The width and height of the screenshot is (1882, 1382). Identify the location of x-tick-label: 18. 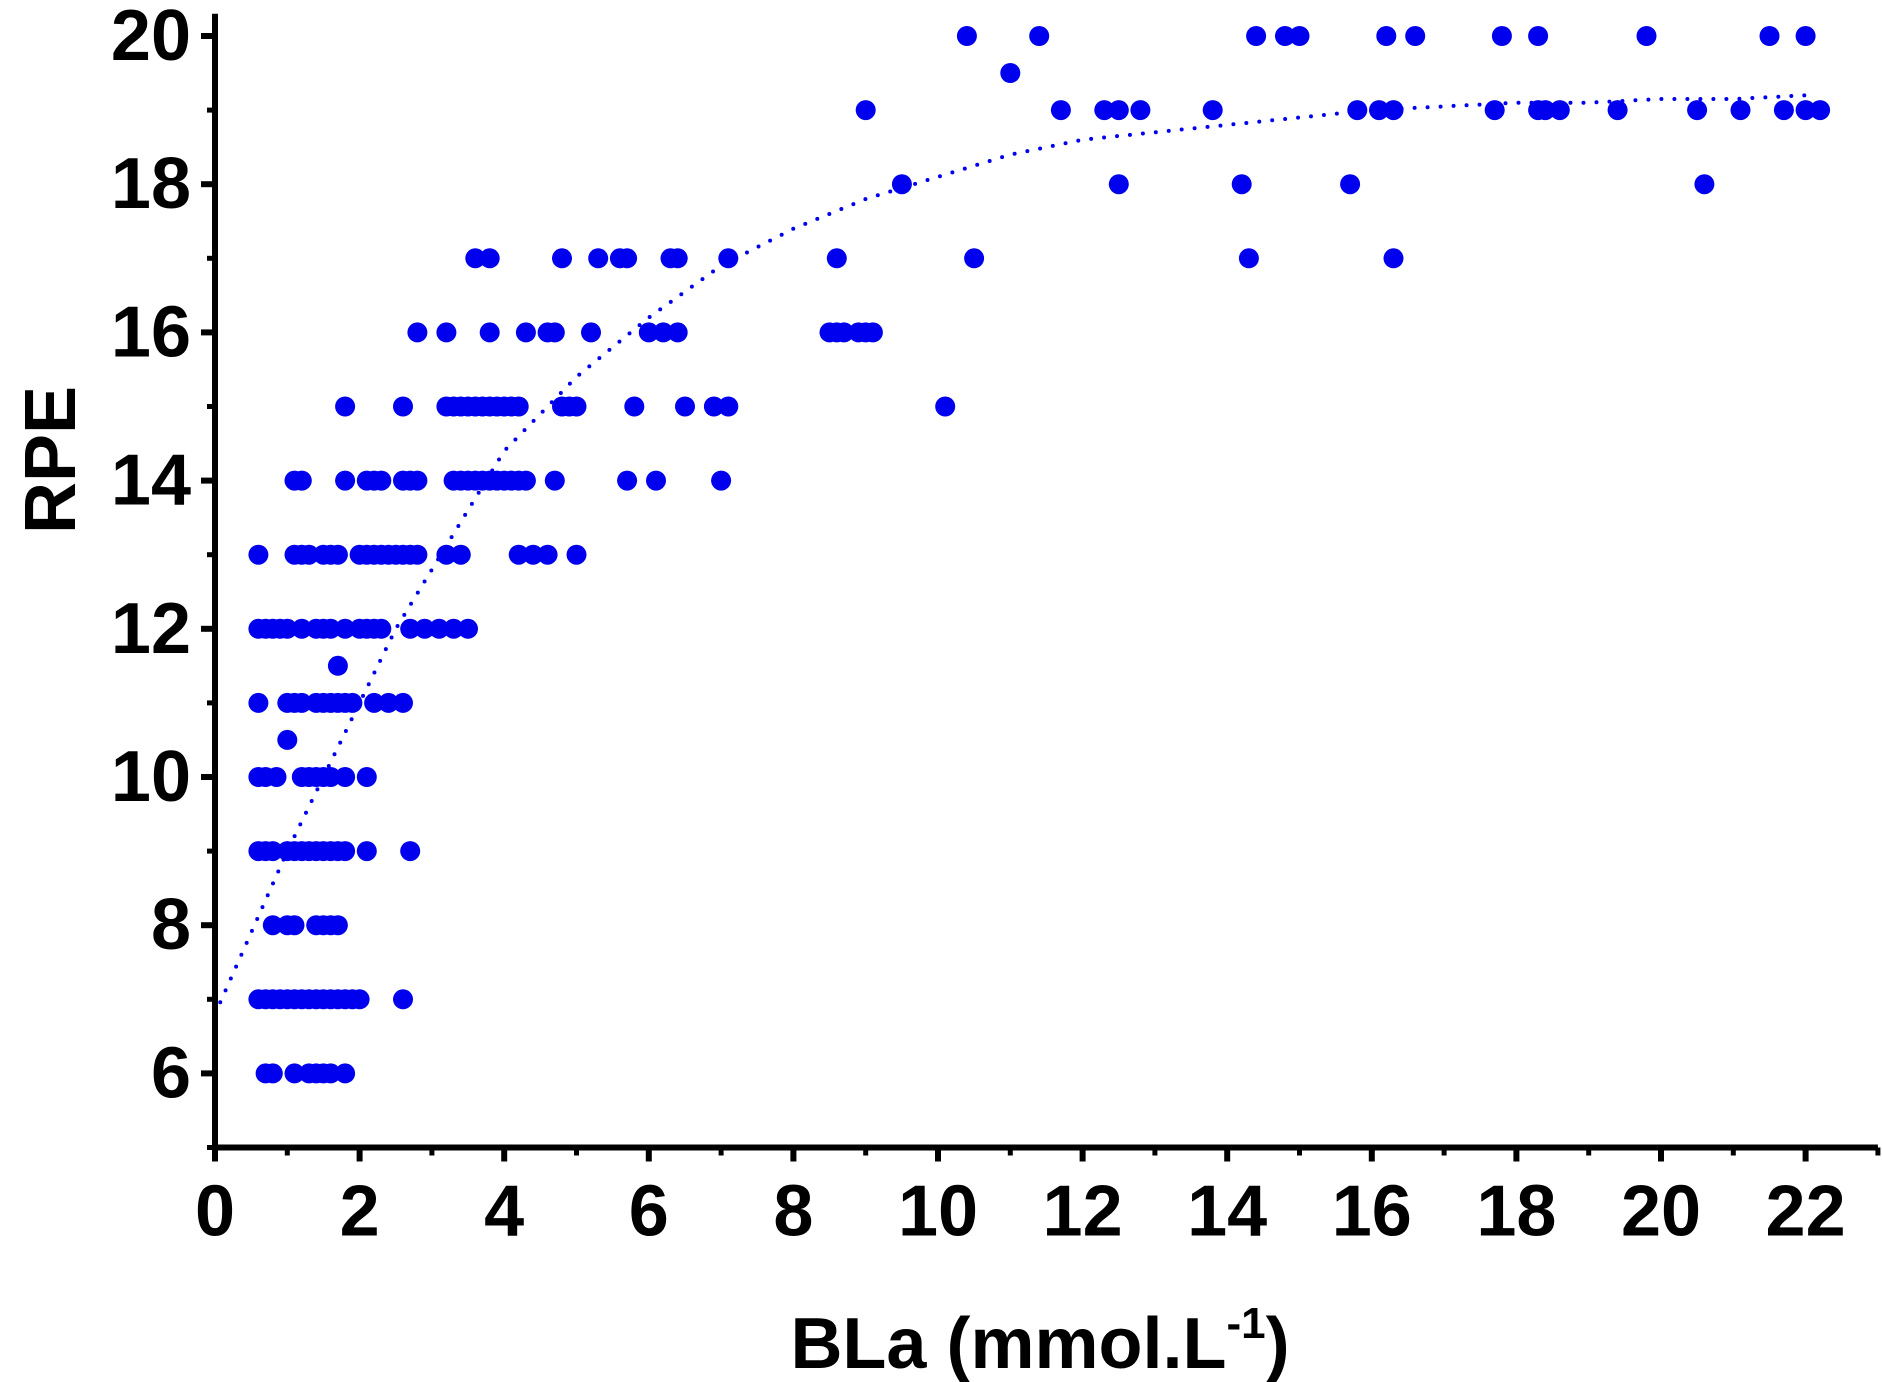
(1516, 1212).